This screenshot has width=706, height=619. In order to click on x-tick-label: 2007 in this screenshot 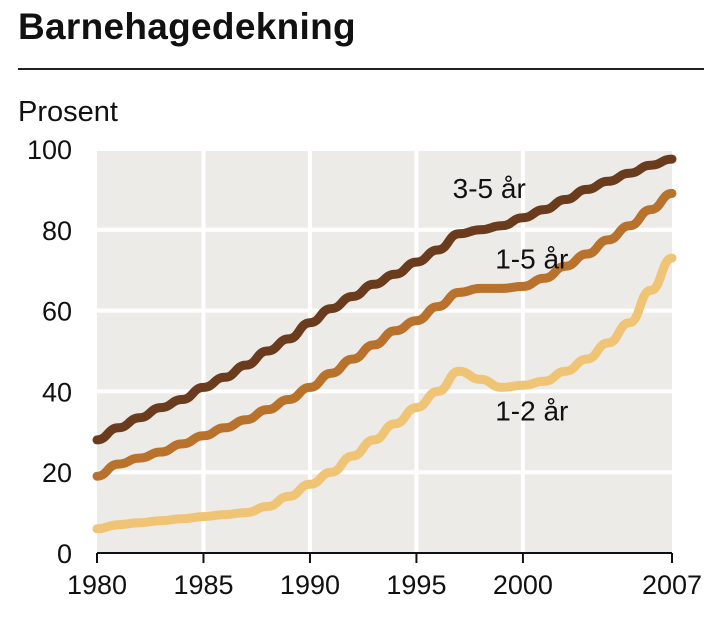, I will do `click(672, 585)`.